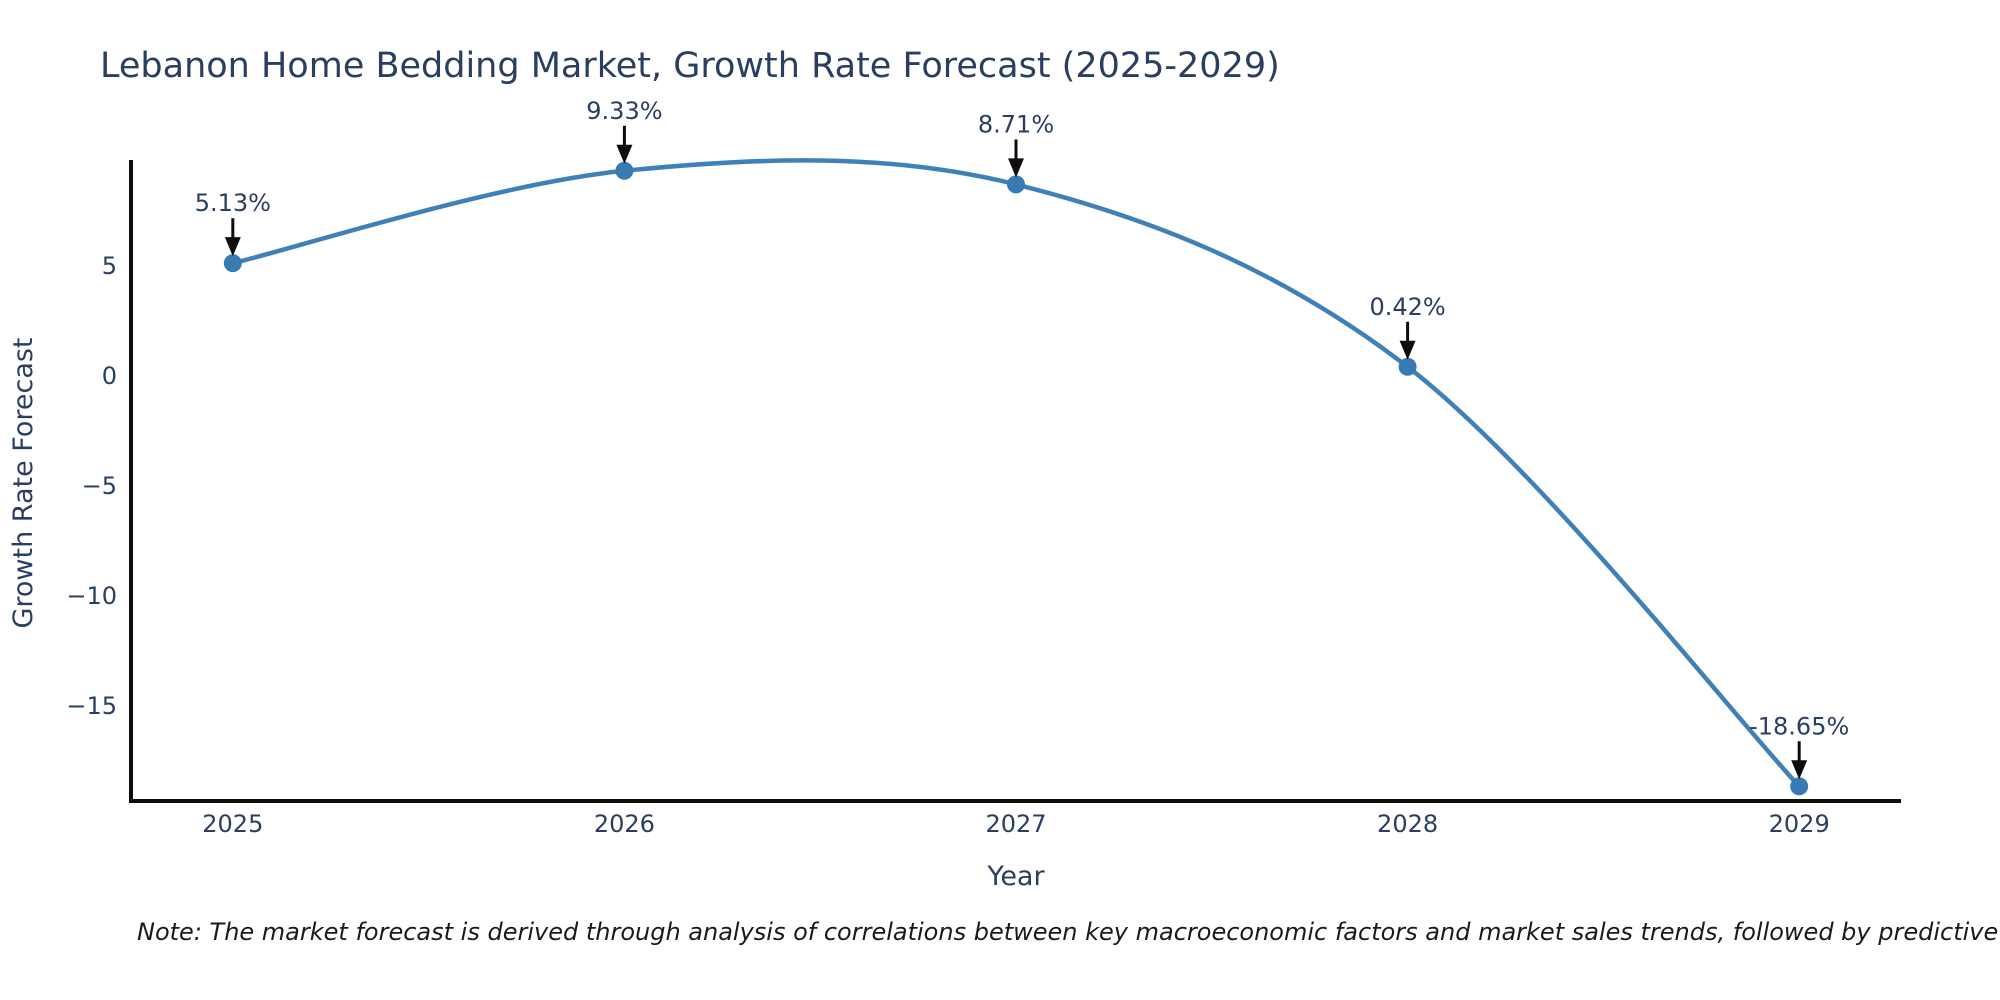 This screenshot has height=1000, width=2000. What do you see at coordinates (1015, 824) in the screenshot?
I see `x-tick-label: 2027` at bounding box center [1015, 824].